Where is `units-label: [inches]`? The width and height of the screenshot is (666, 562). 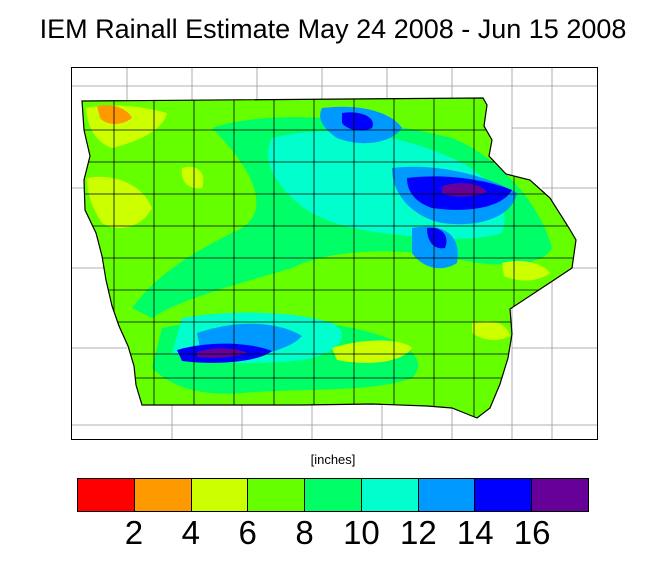
units-label: [inches] is located at coordinates (333, 459).